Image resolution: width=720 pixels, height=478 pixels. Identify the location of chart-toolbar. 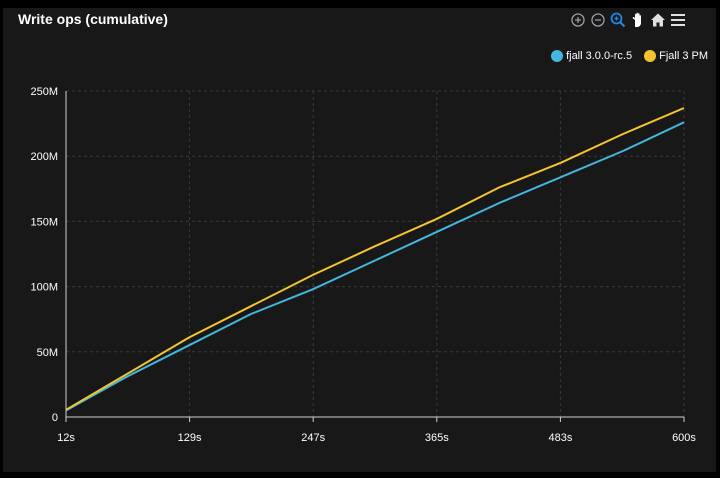
(628, 20).